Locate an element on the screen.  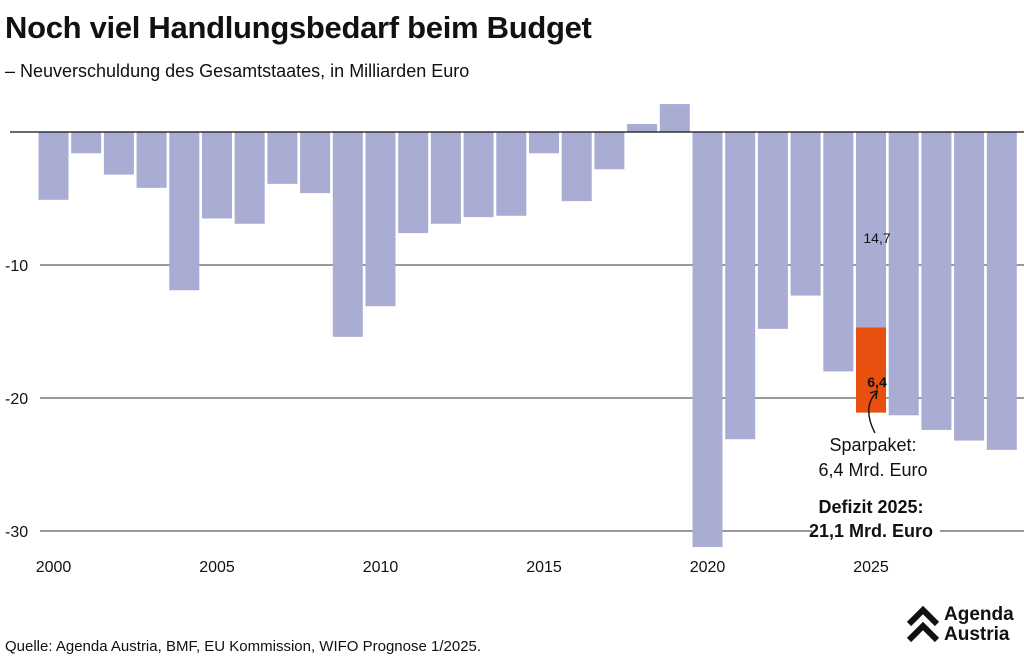
bar-2009 is located at coordinates (347, 234).